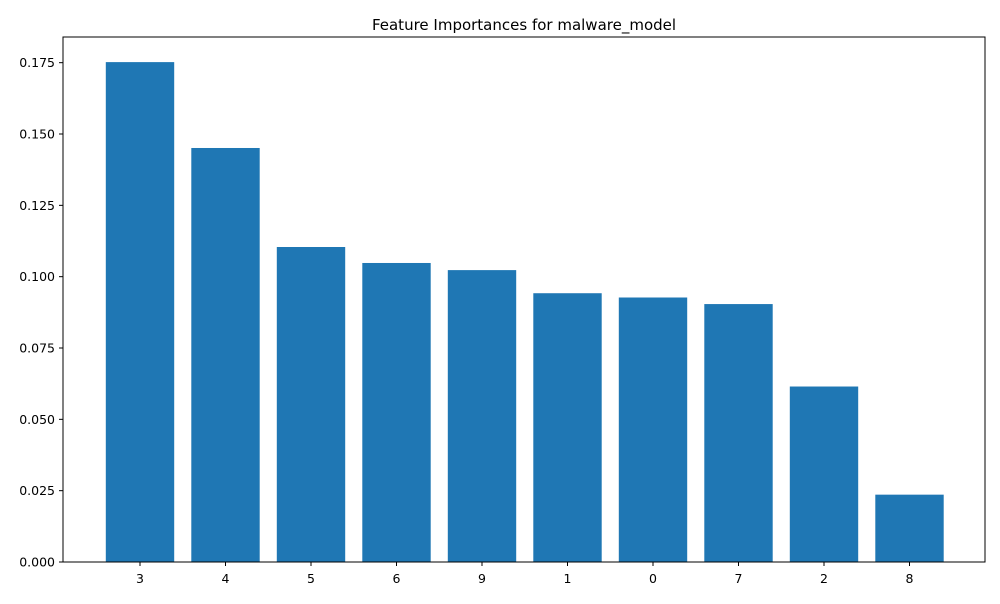 The image size is (1000, 604). I want to click on x-tick-label: 6, so click(397, 578).